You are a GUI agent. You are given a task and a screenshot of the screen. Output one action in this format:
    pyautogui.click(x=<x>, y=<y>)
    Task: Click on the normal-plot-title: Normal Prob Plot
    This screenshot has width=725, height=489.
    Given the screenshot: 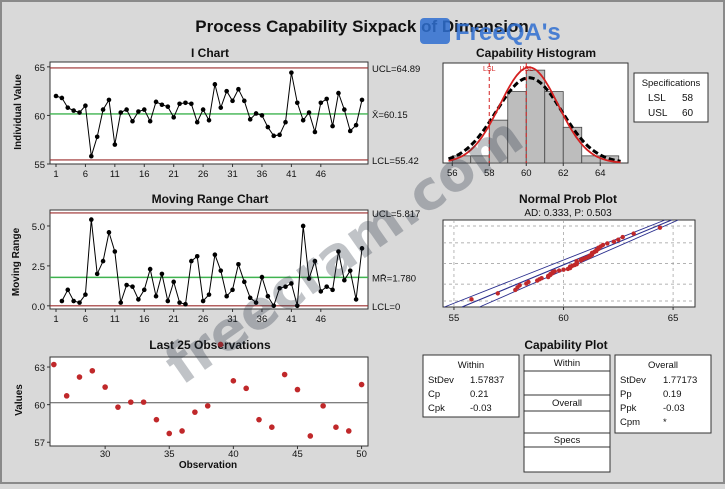 What is the action you would take?
    pyautogui.click(x=568, y=199)
    